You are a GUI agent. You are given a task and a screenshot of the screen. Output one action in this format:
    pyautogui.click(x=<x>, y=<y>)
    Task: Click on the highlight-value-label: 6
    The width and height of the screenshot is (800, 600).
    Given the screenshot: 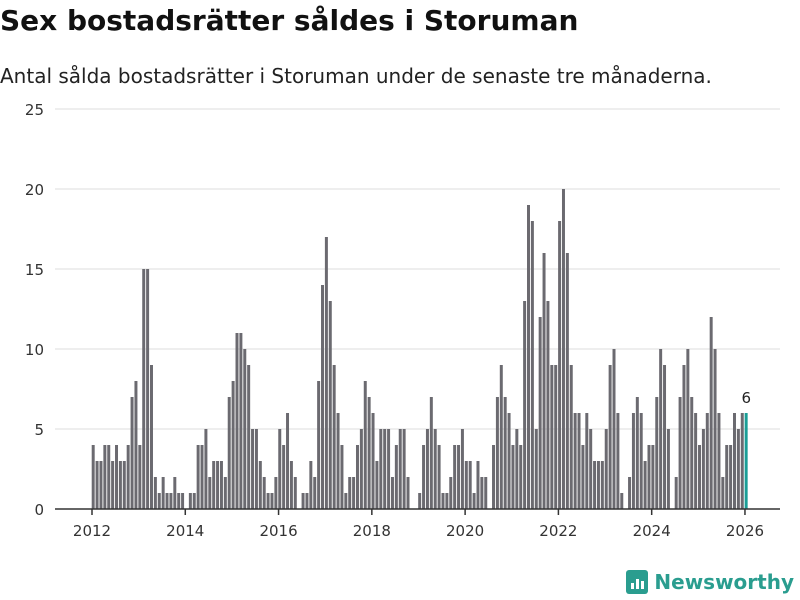 What is the action you would take?
    pyautogui.click(x=746, y=398)
    